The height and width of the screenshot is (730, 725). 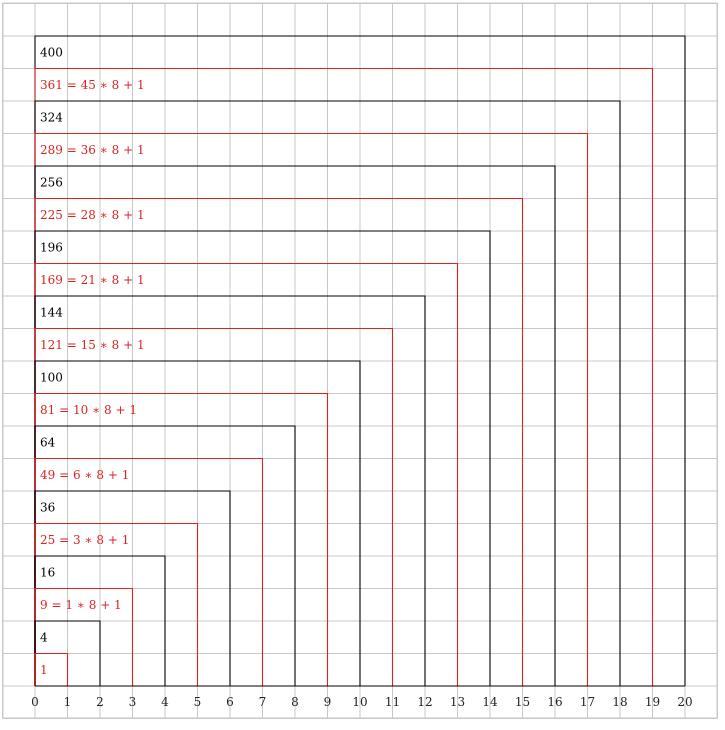 I want to click on x-tick-label: 14, so click(x=490, y=702).